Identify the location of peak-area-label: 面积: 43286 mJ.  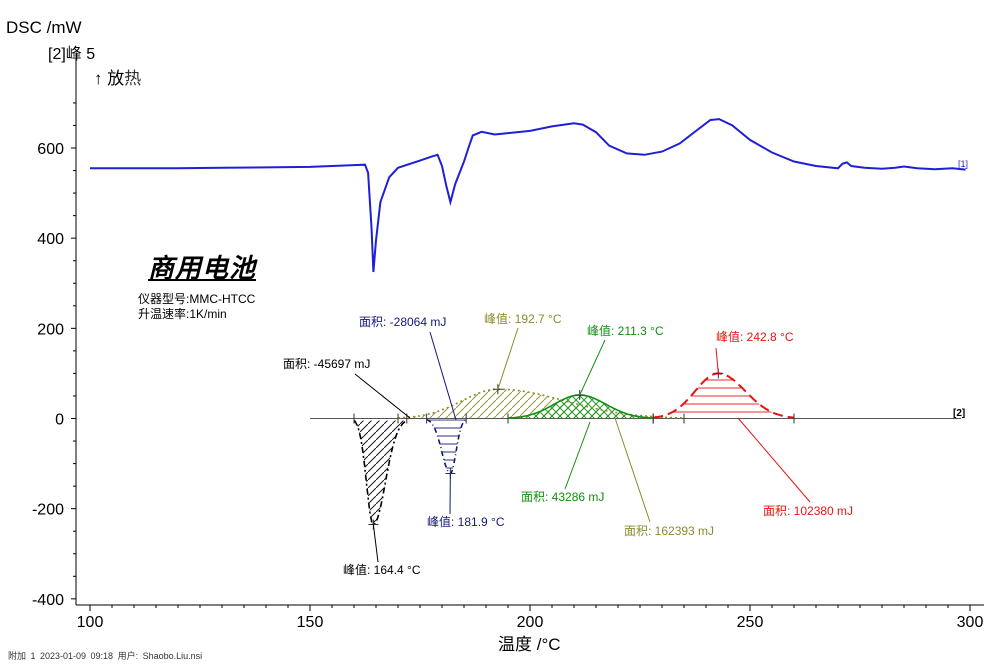
(562, 497).